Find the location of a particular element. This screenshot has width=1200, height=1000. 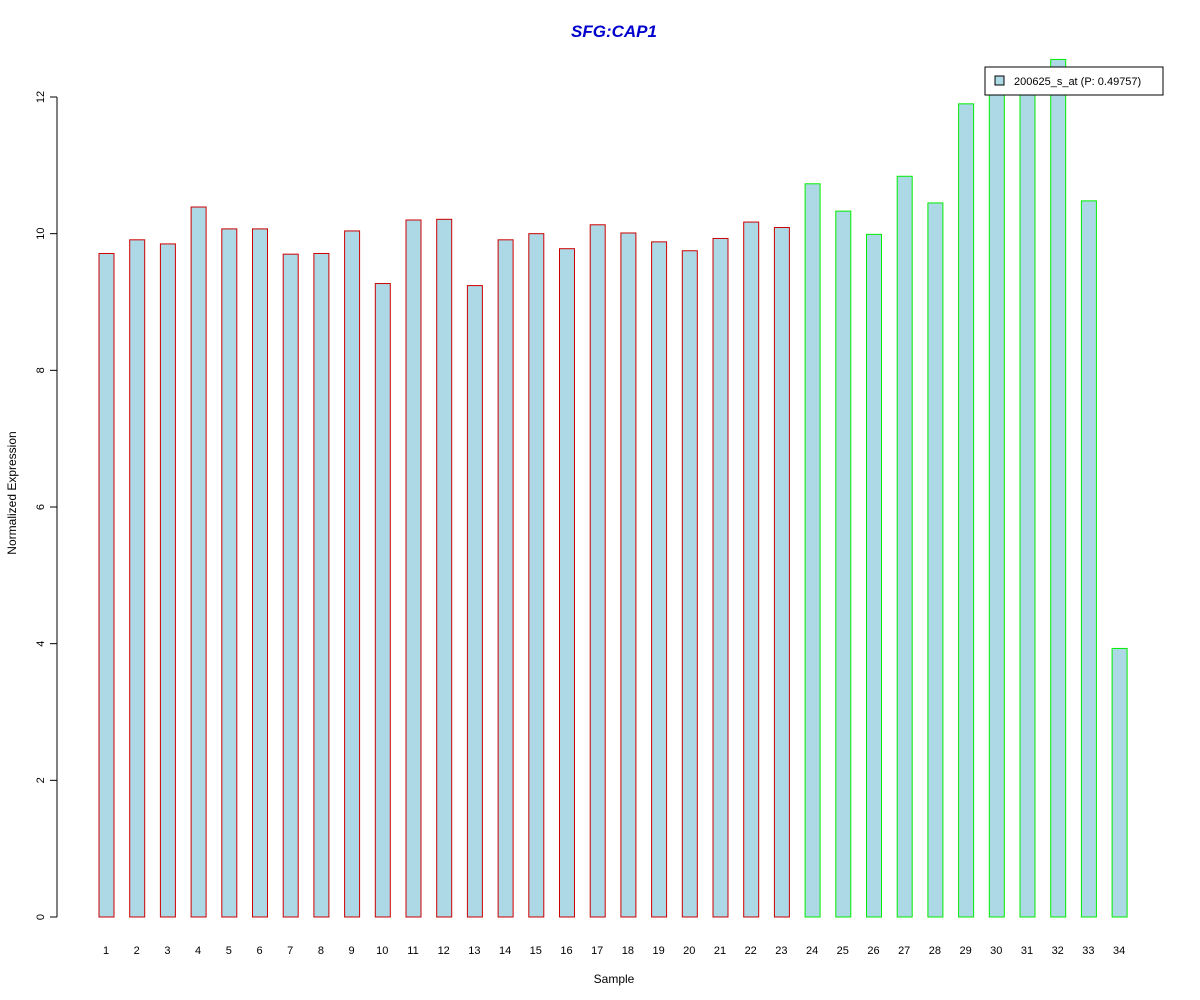

legend: 200625_s_at (P: 0.49757) is located at coordinates (1074, 81).